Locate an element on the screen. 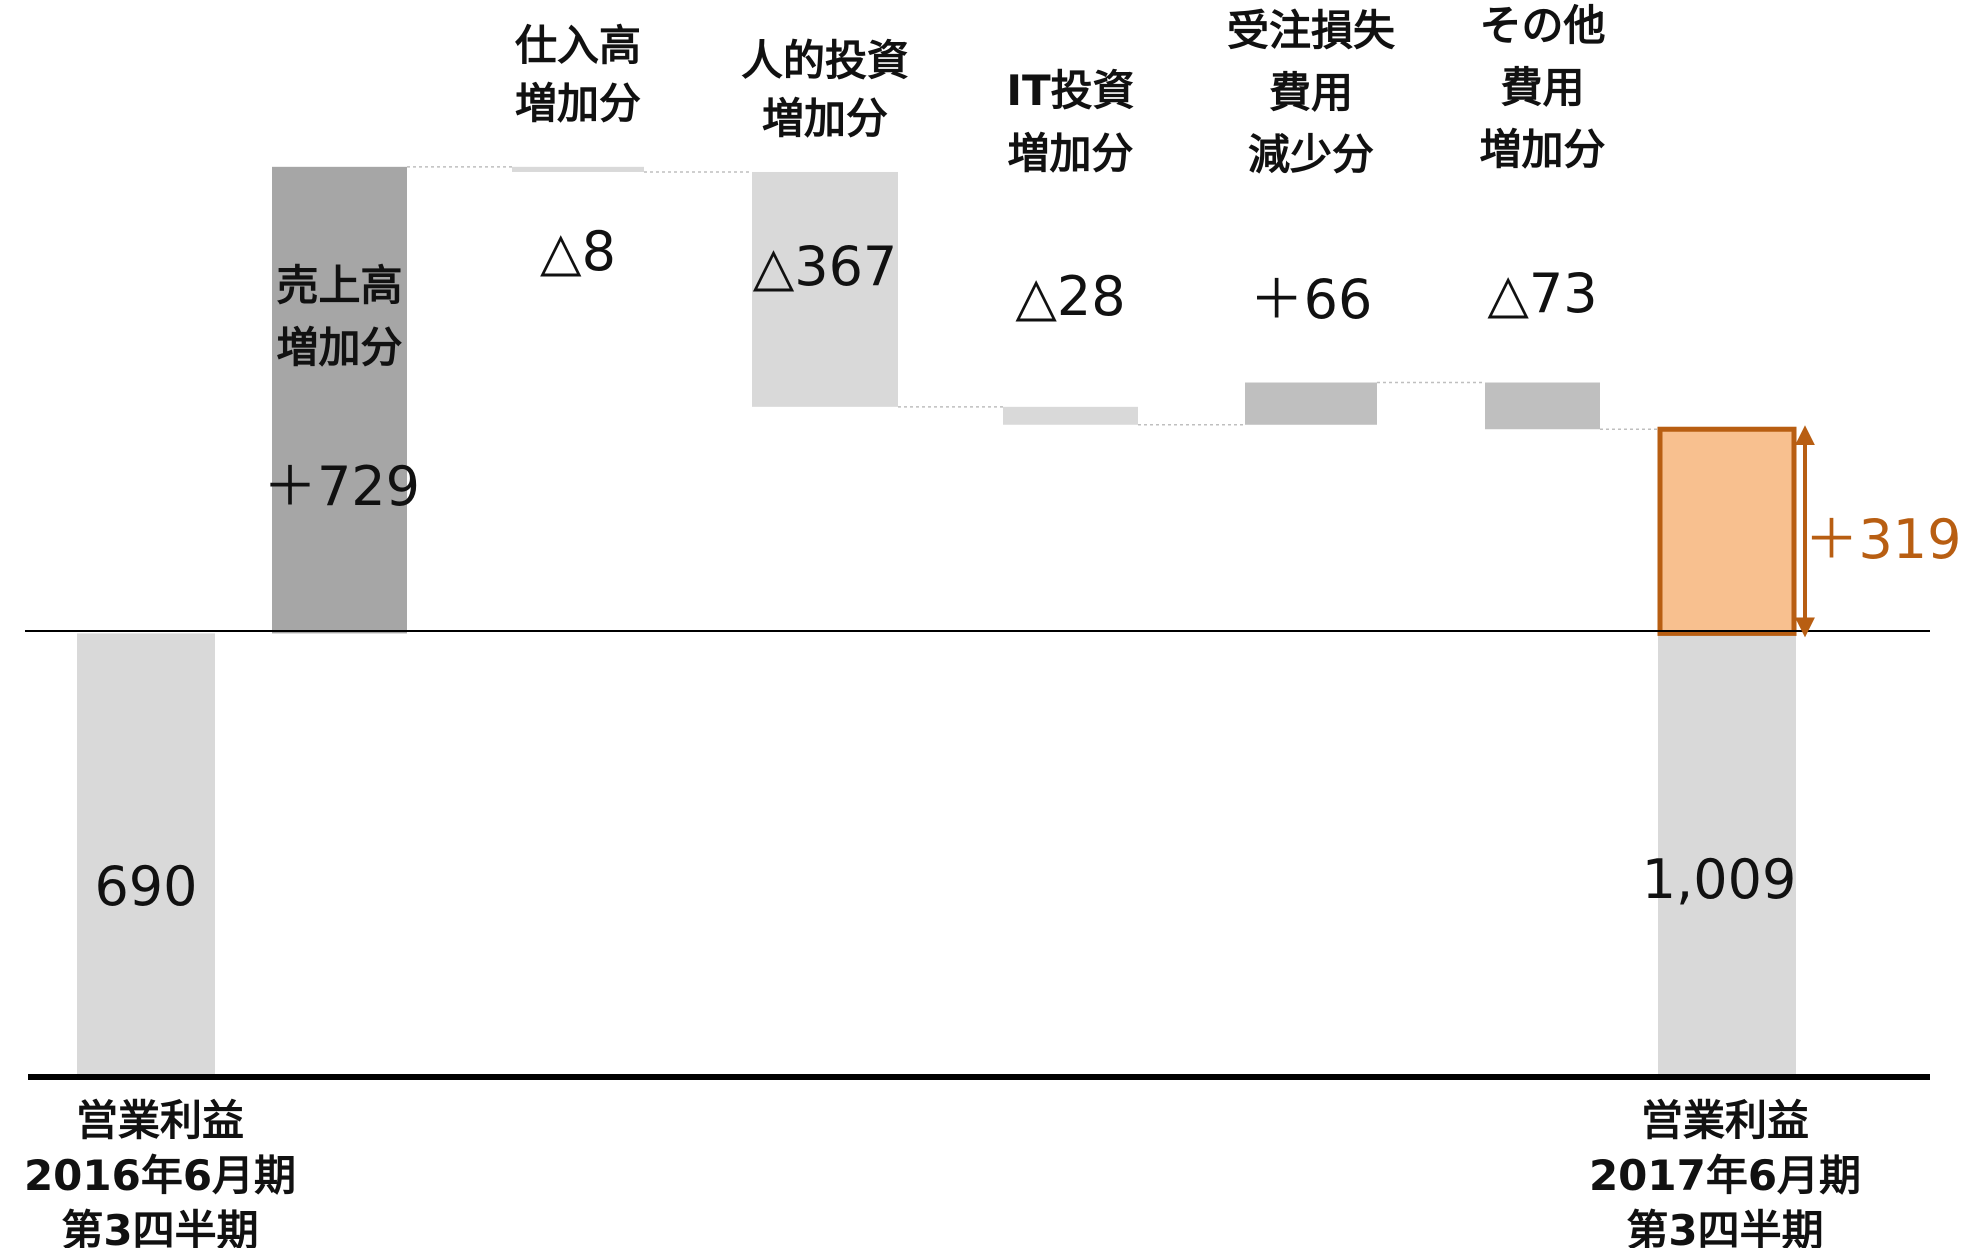  data-label-step-1: ＋729 is located at coordinates (341, 486).